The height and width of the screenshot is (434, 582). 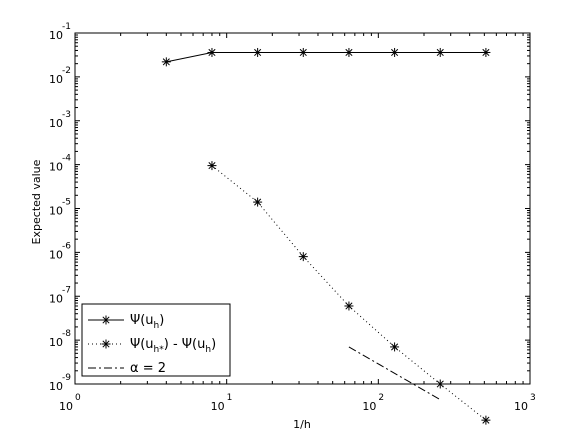 I want to click on y-axis-label: Expected value, so click(x=36, y=201).